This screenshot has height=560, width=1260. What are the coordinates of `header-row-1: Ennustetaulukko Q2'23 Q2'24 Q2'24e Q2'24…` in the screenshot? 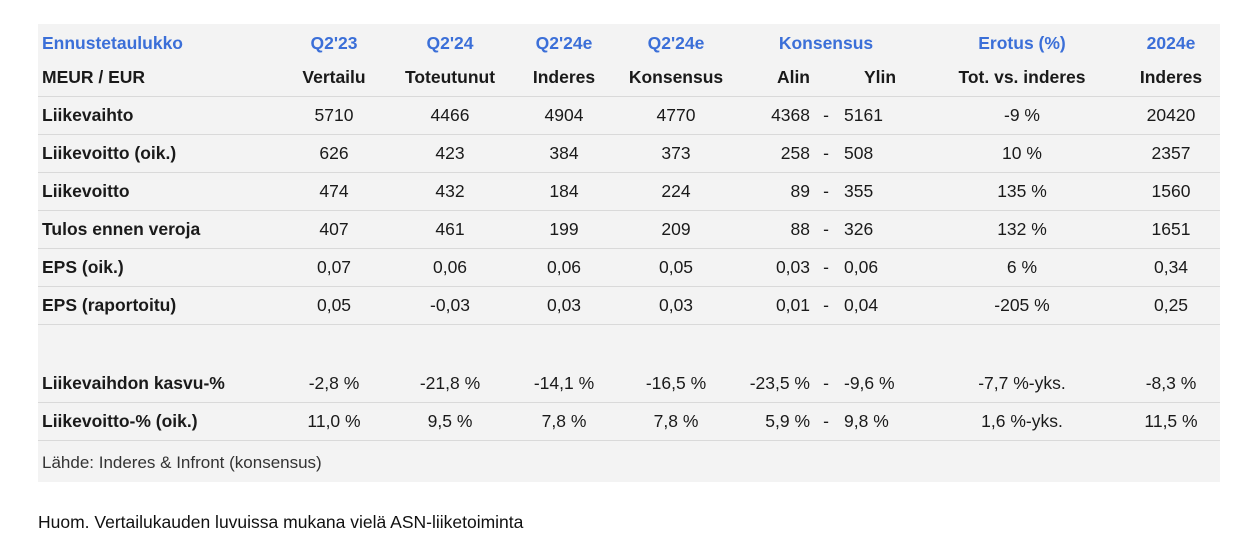 It's located at (629, 43).